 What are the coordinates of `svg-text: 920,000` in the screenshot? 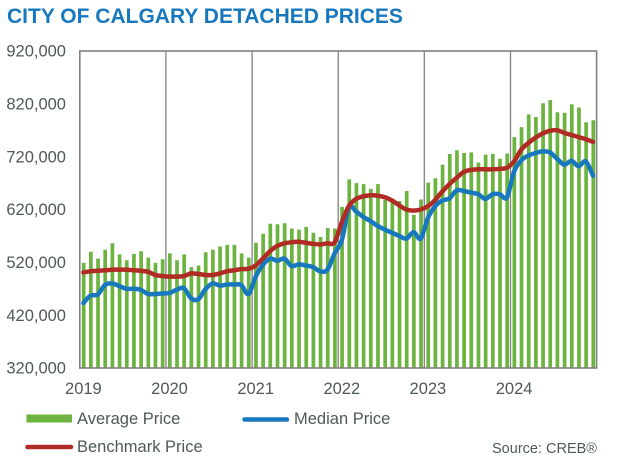 It's located at (36, 52).